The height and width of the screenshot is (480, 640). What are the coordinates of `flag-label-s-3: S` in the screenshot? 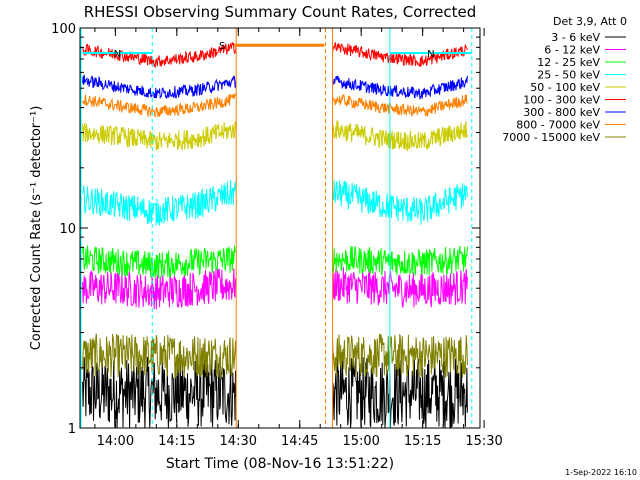 It's located at (222, 46).